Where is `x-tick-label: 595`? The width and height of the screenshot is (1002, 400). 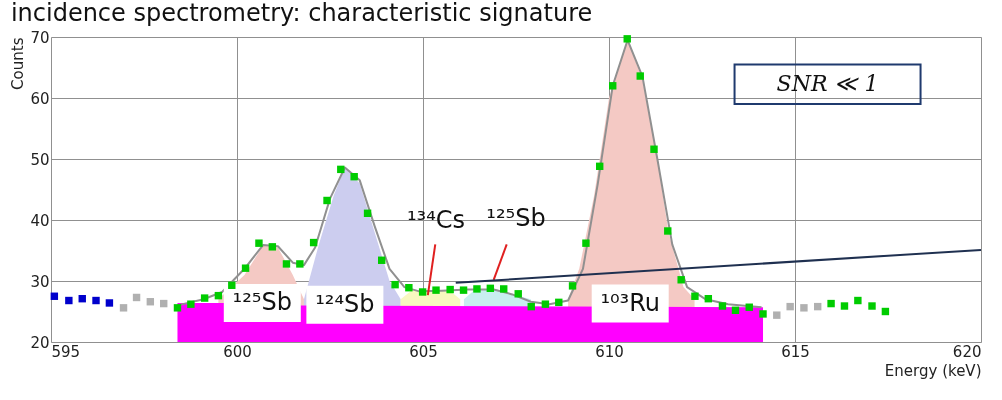 x-tick-label: 595 is located at coordinates (66, 351).